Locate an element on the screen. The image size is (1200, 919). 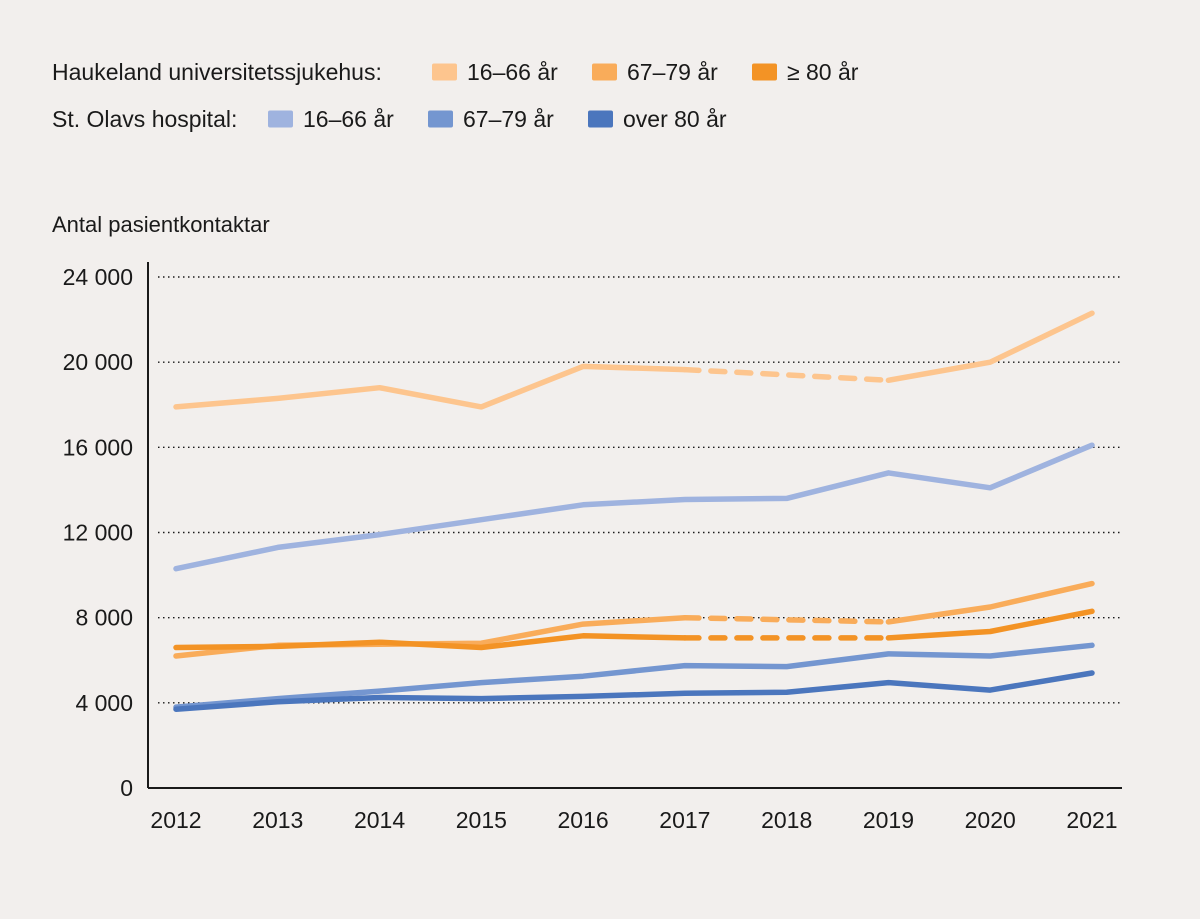
x-tick-label: 2014 is located at coordinates (379, 820).